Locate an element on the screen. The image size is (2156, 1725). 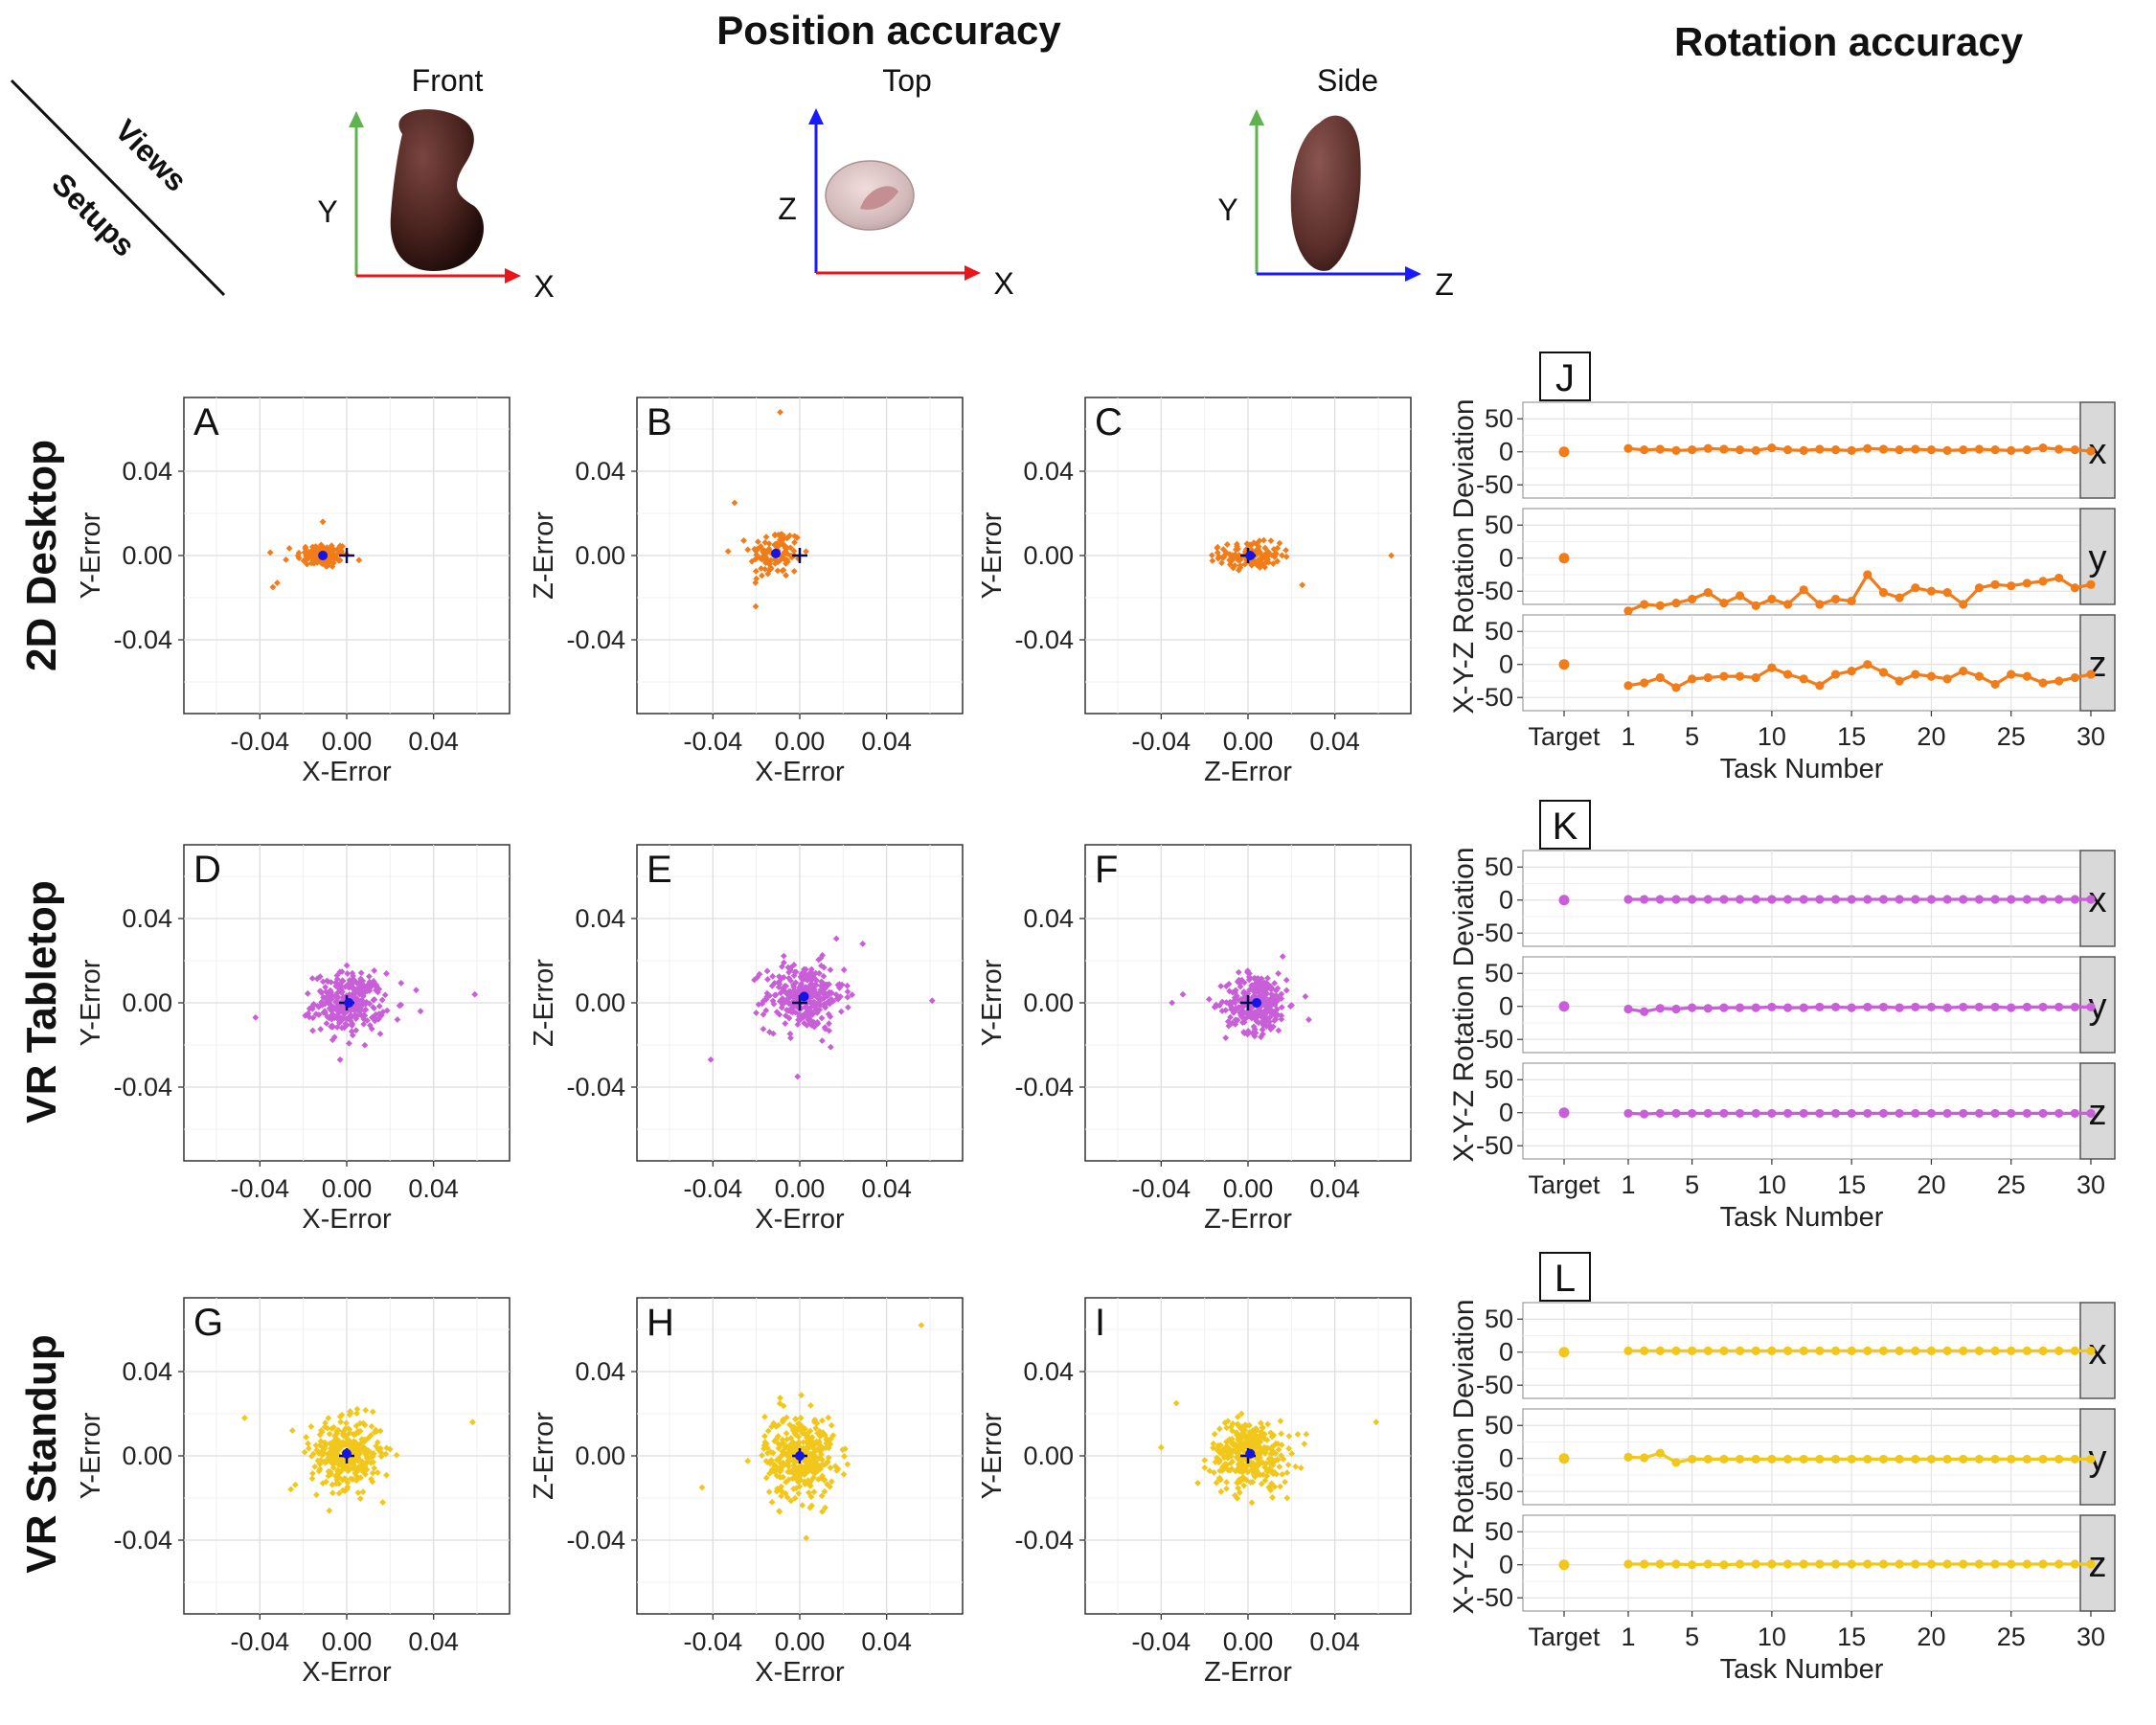
y-tick-label: 50 is located at coordinates (1499, 973).